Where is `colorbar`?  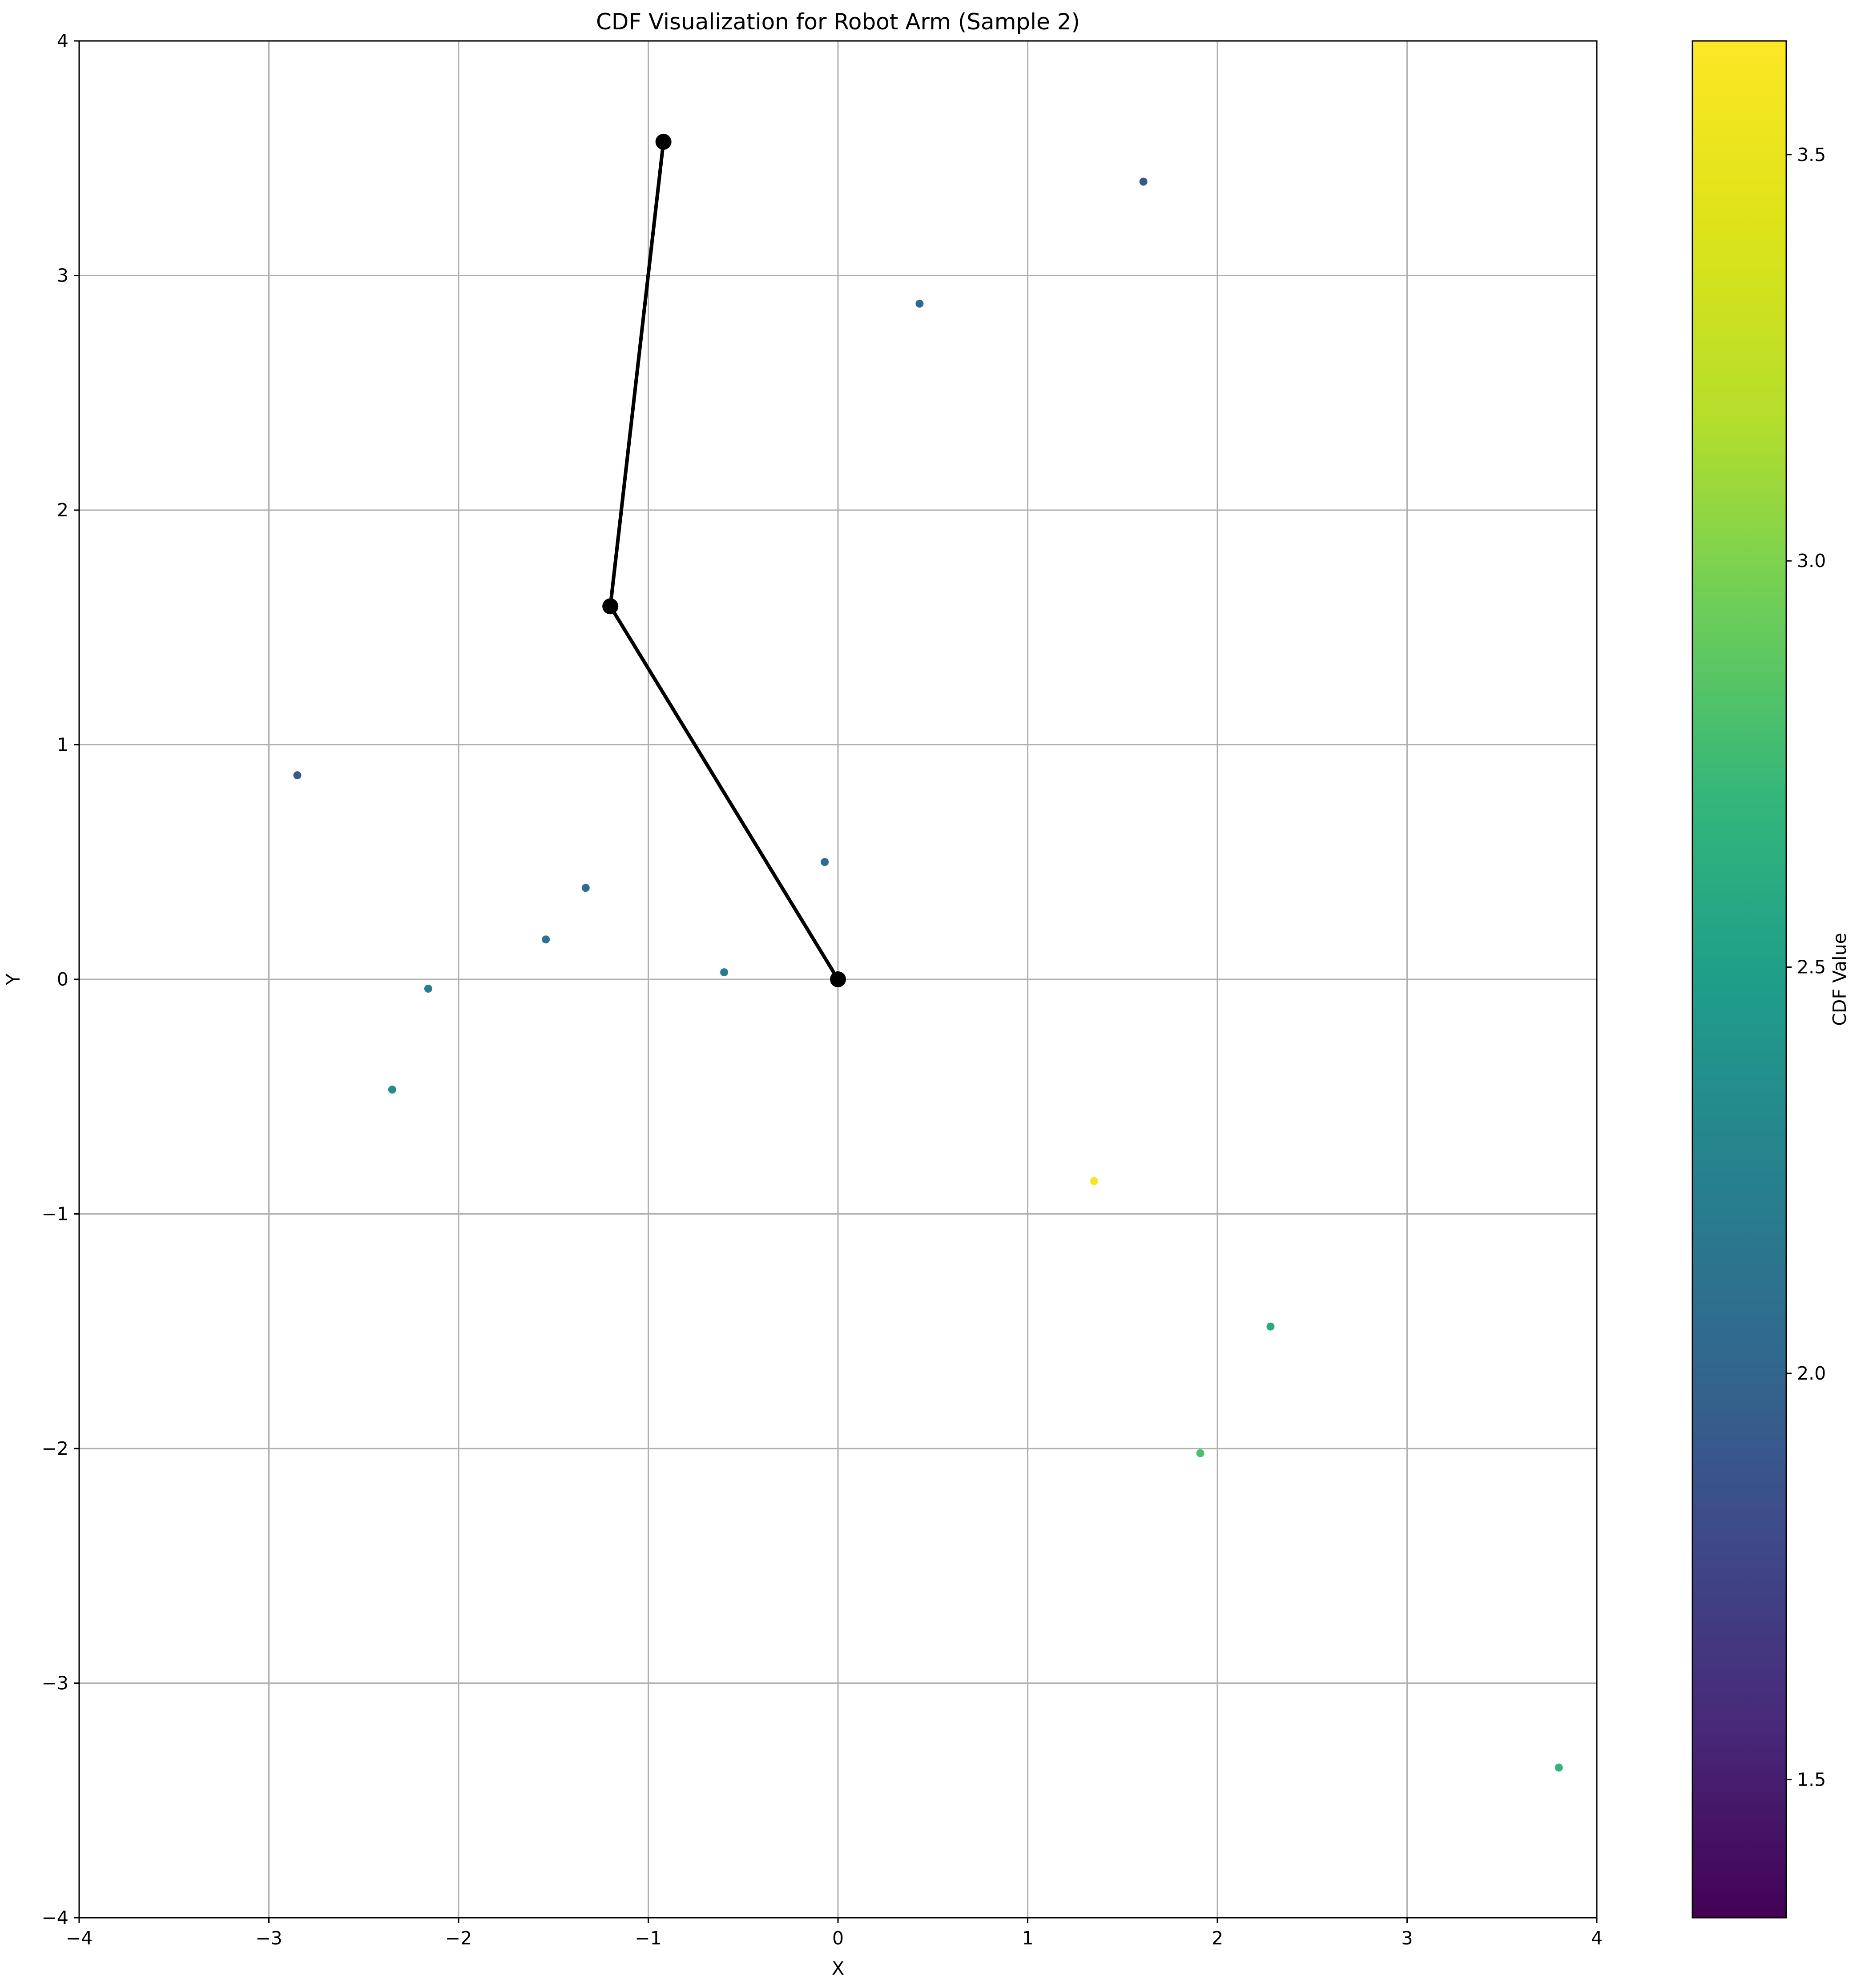
colorbar is located at coordinates (1740, 979).